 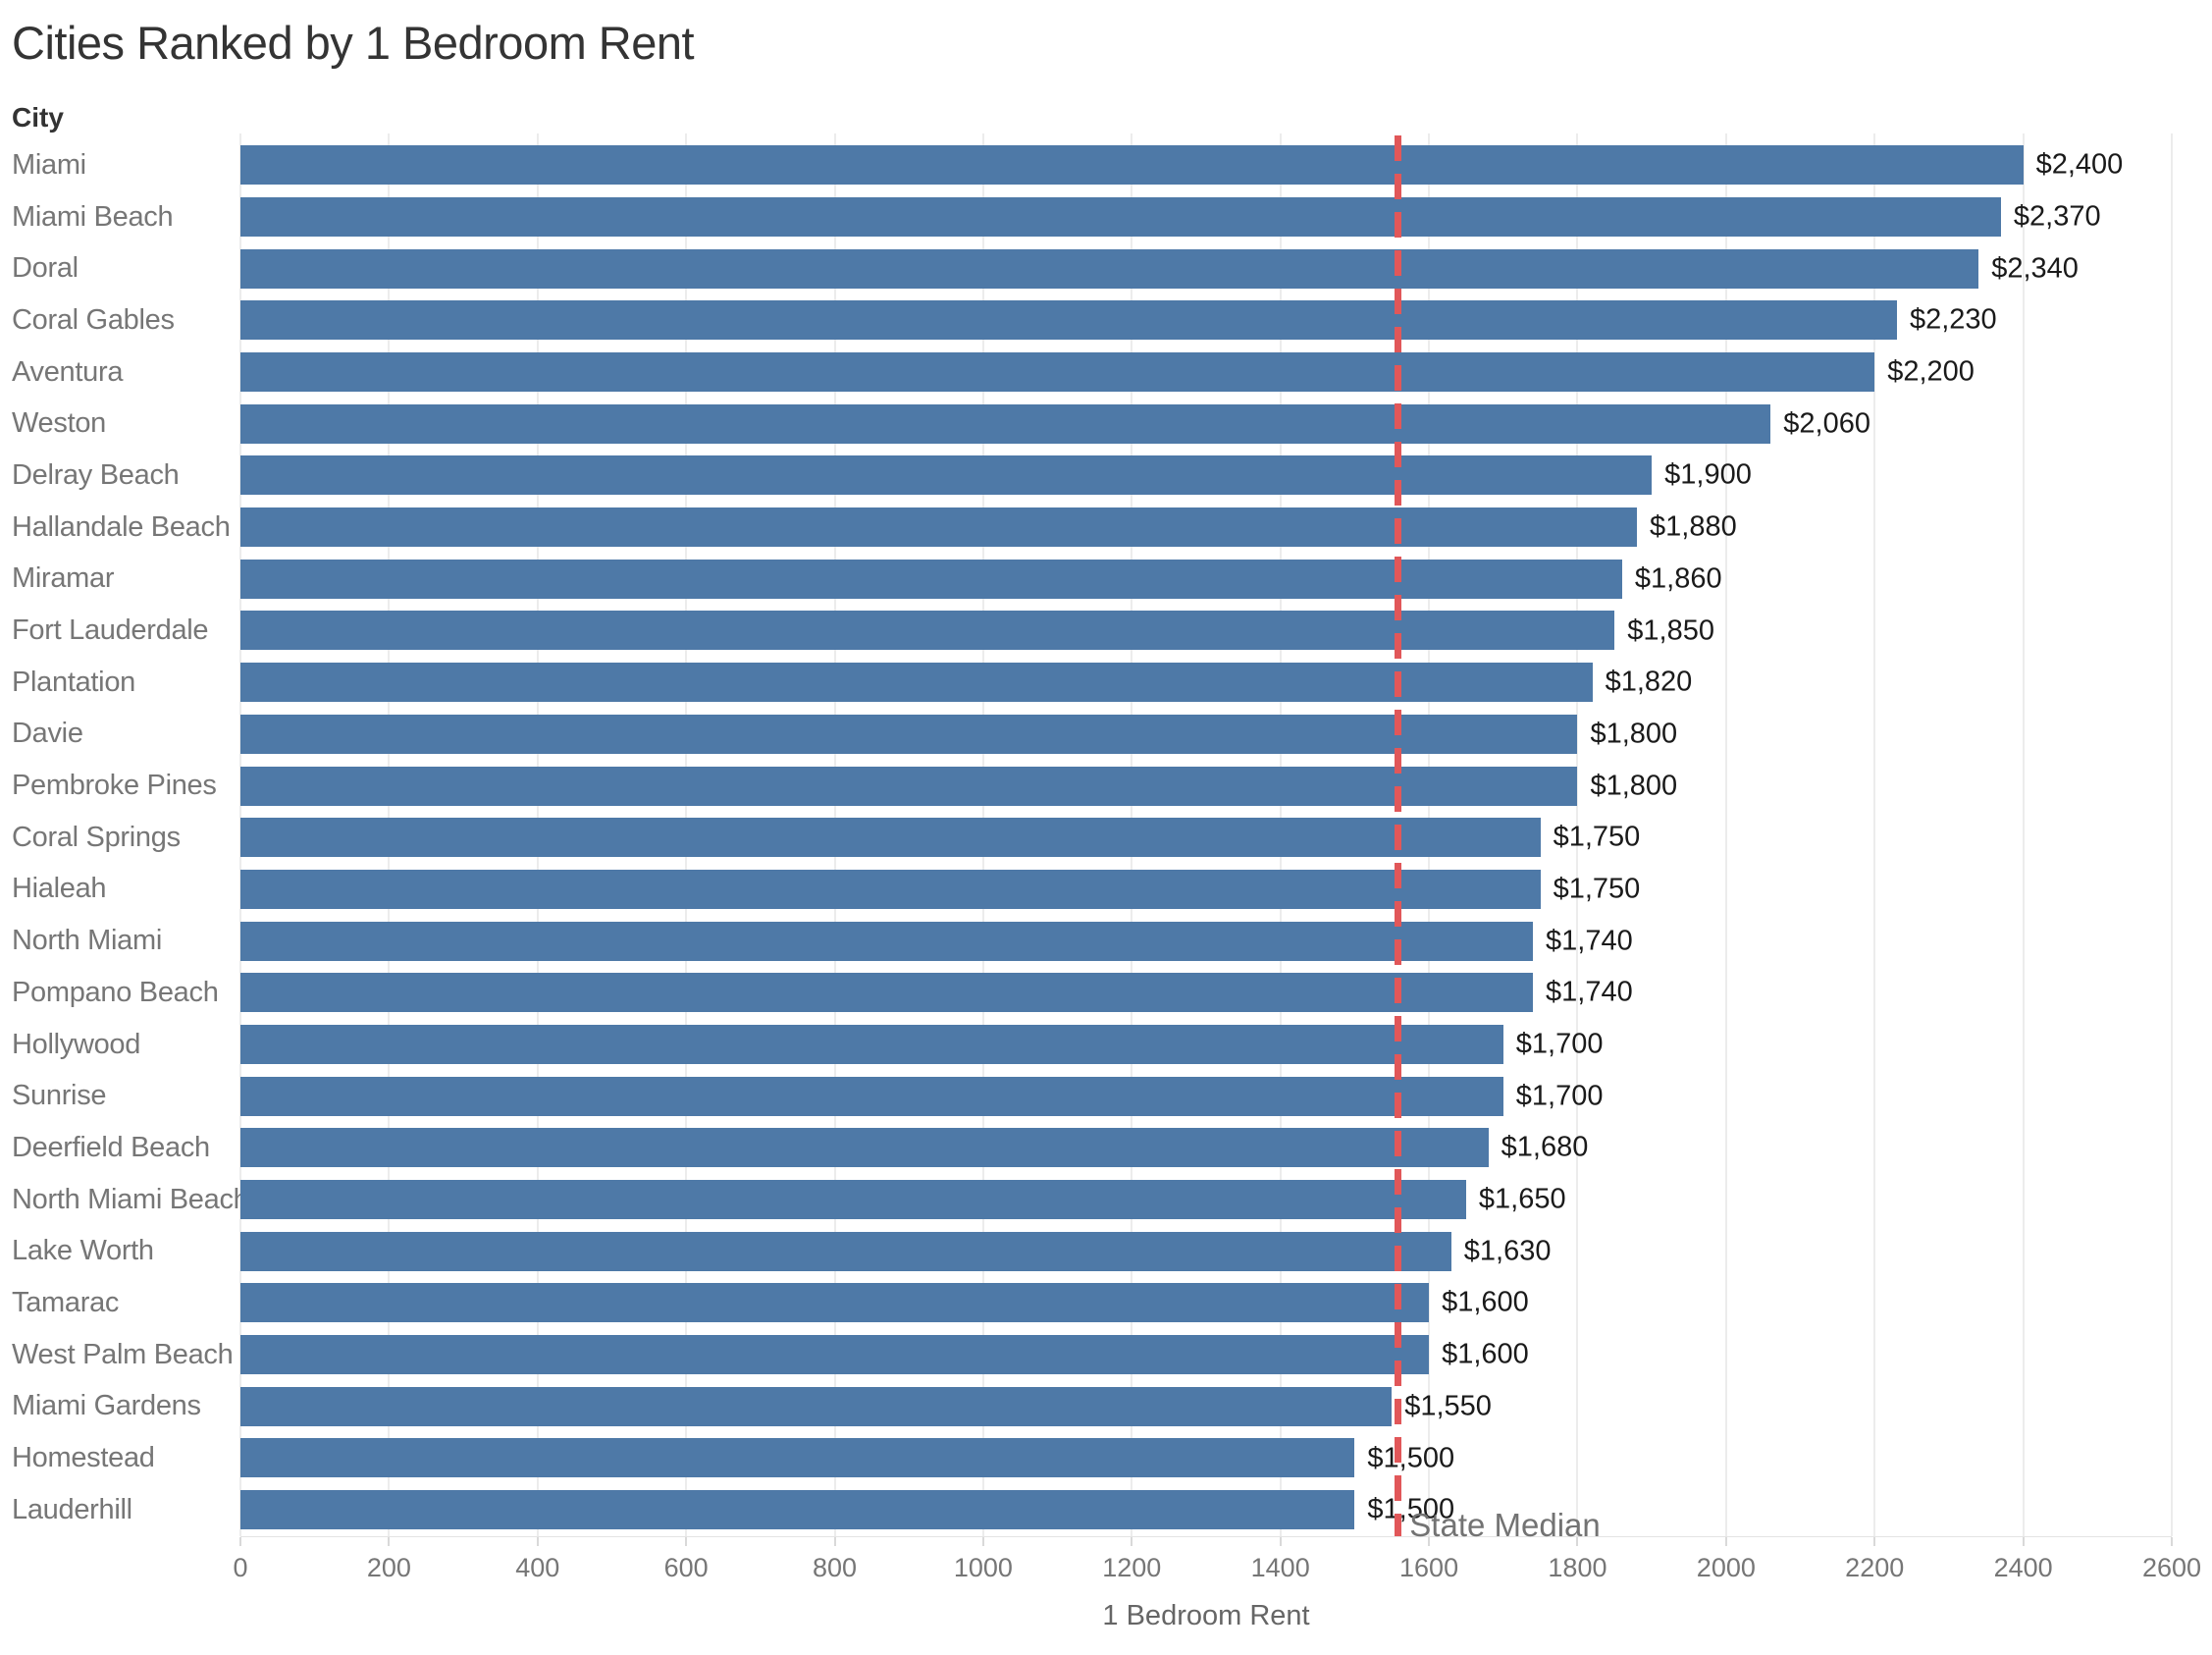 What do you see at coordinates (1206, 1510) in the screenshot?
I see `bar-track: $1,500` at bounding box center [1206, 1510].